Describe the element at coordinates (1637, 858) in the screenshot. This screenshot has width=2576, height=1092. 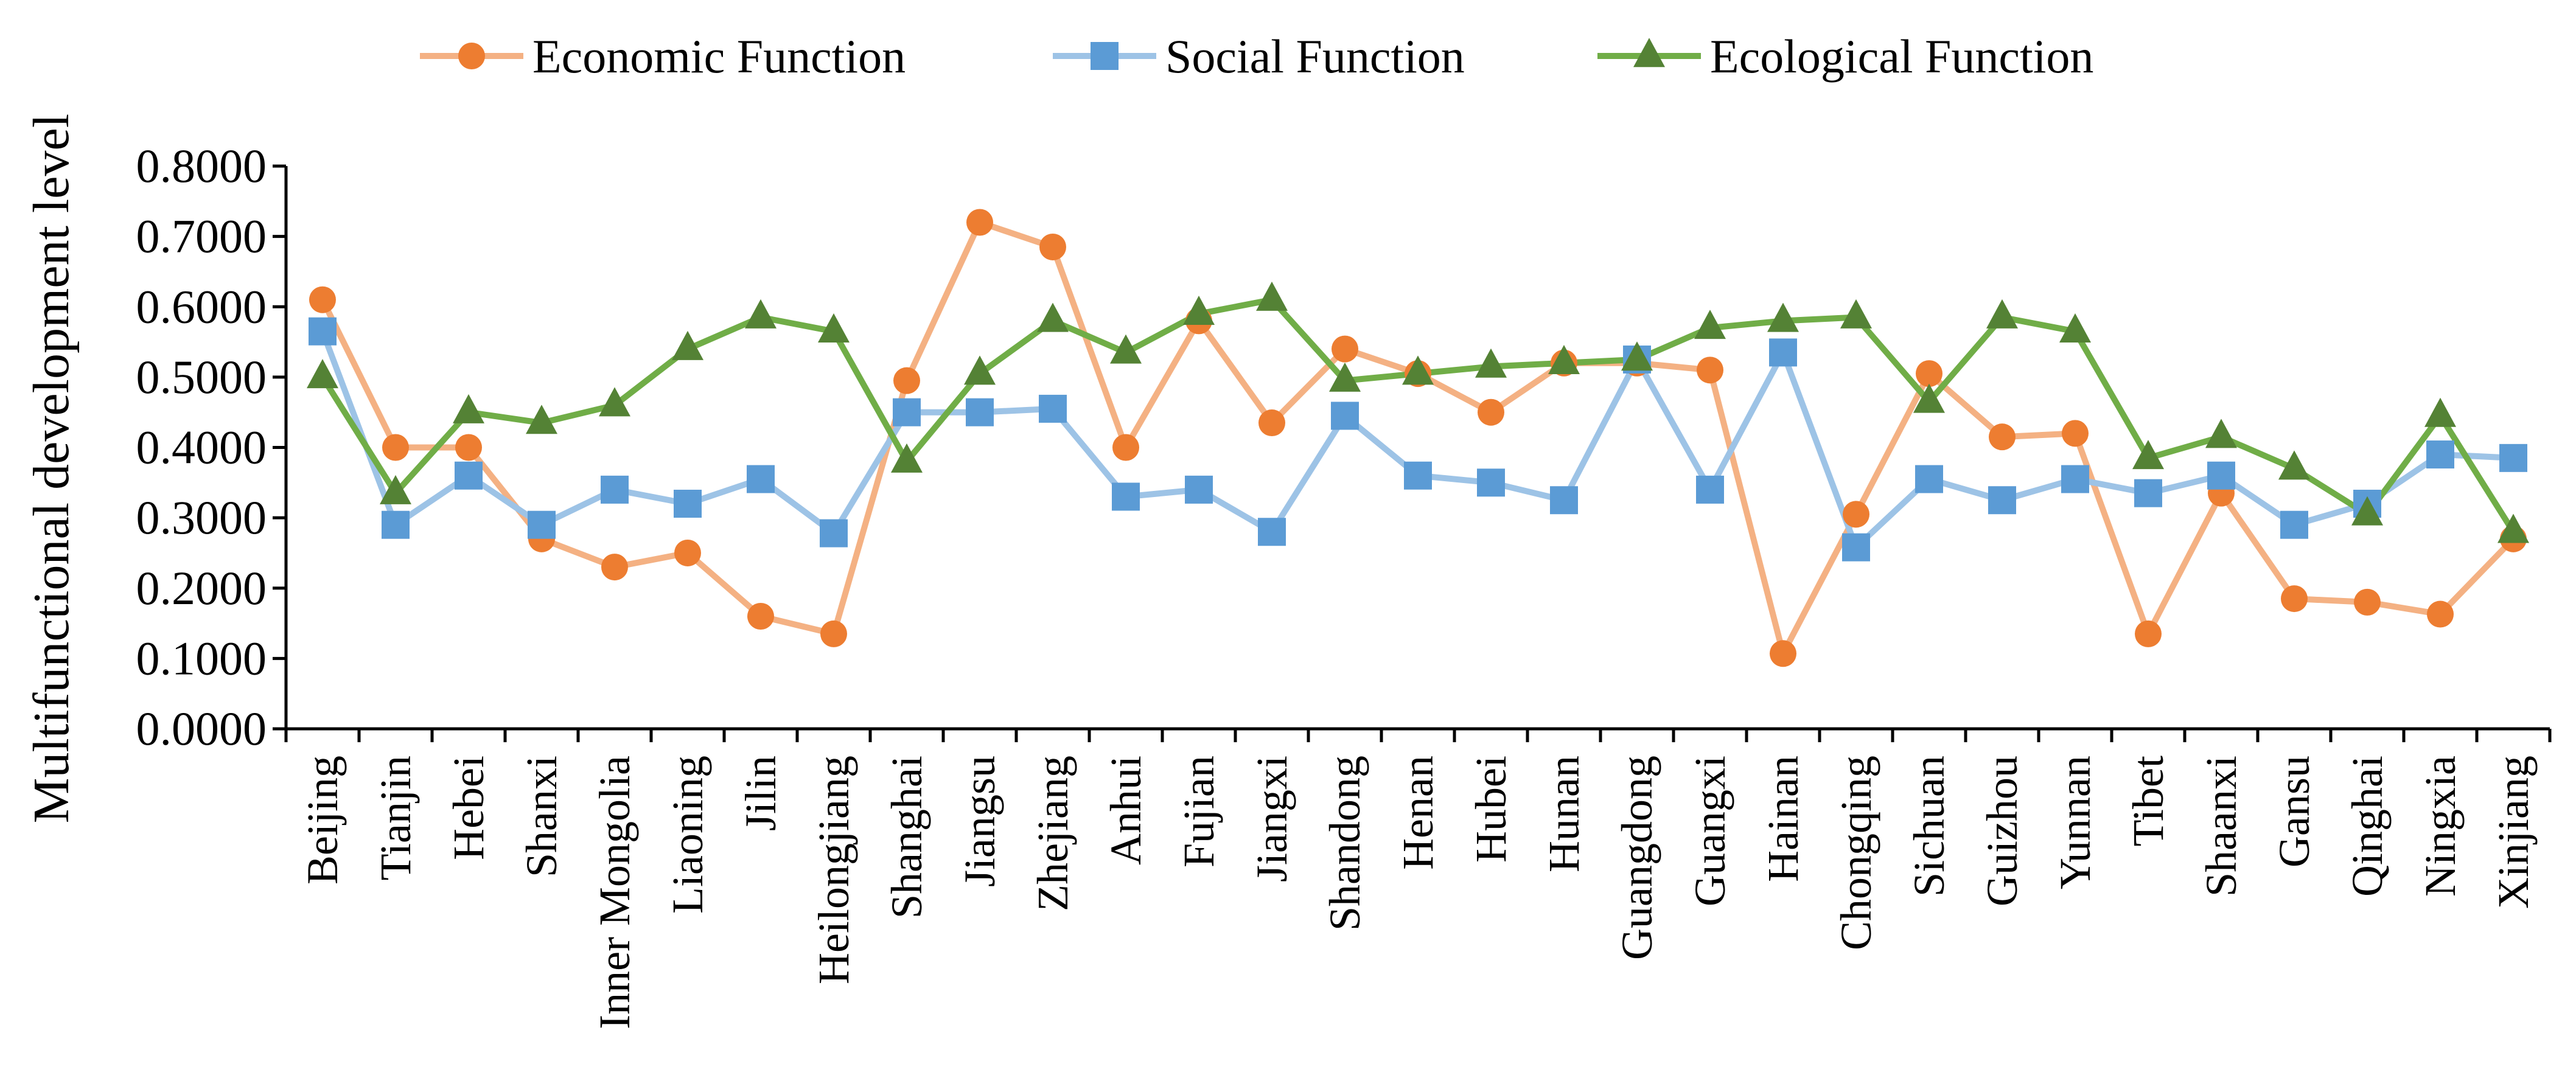
I see `x-tick-label: Guangdong` at that location.